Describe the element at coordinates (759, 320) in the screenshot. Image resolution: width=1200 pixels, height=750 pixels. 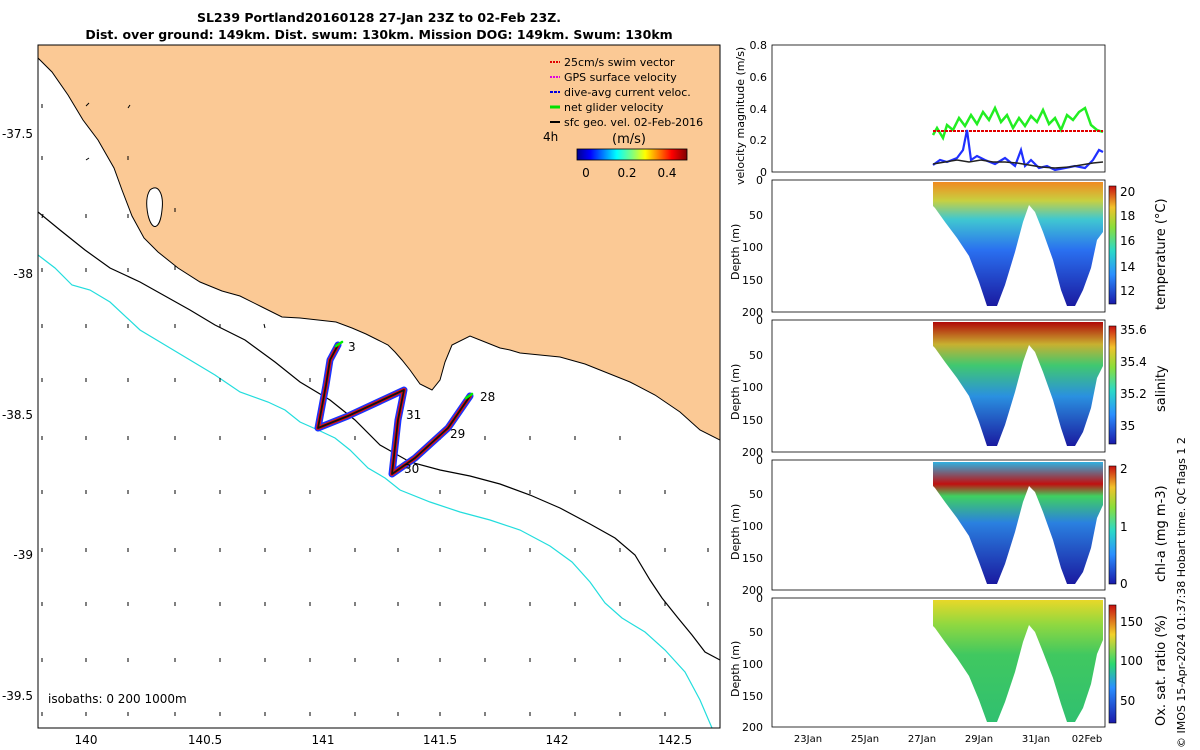
I see `sal-ytick: 0` at that location.